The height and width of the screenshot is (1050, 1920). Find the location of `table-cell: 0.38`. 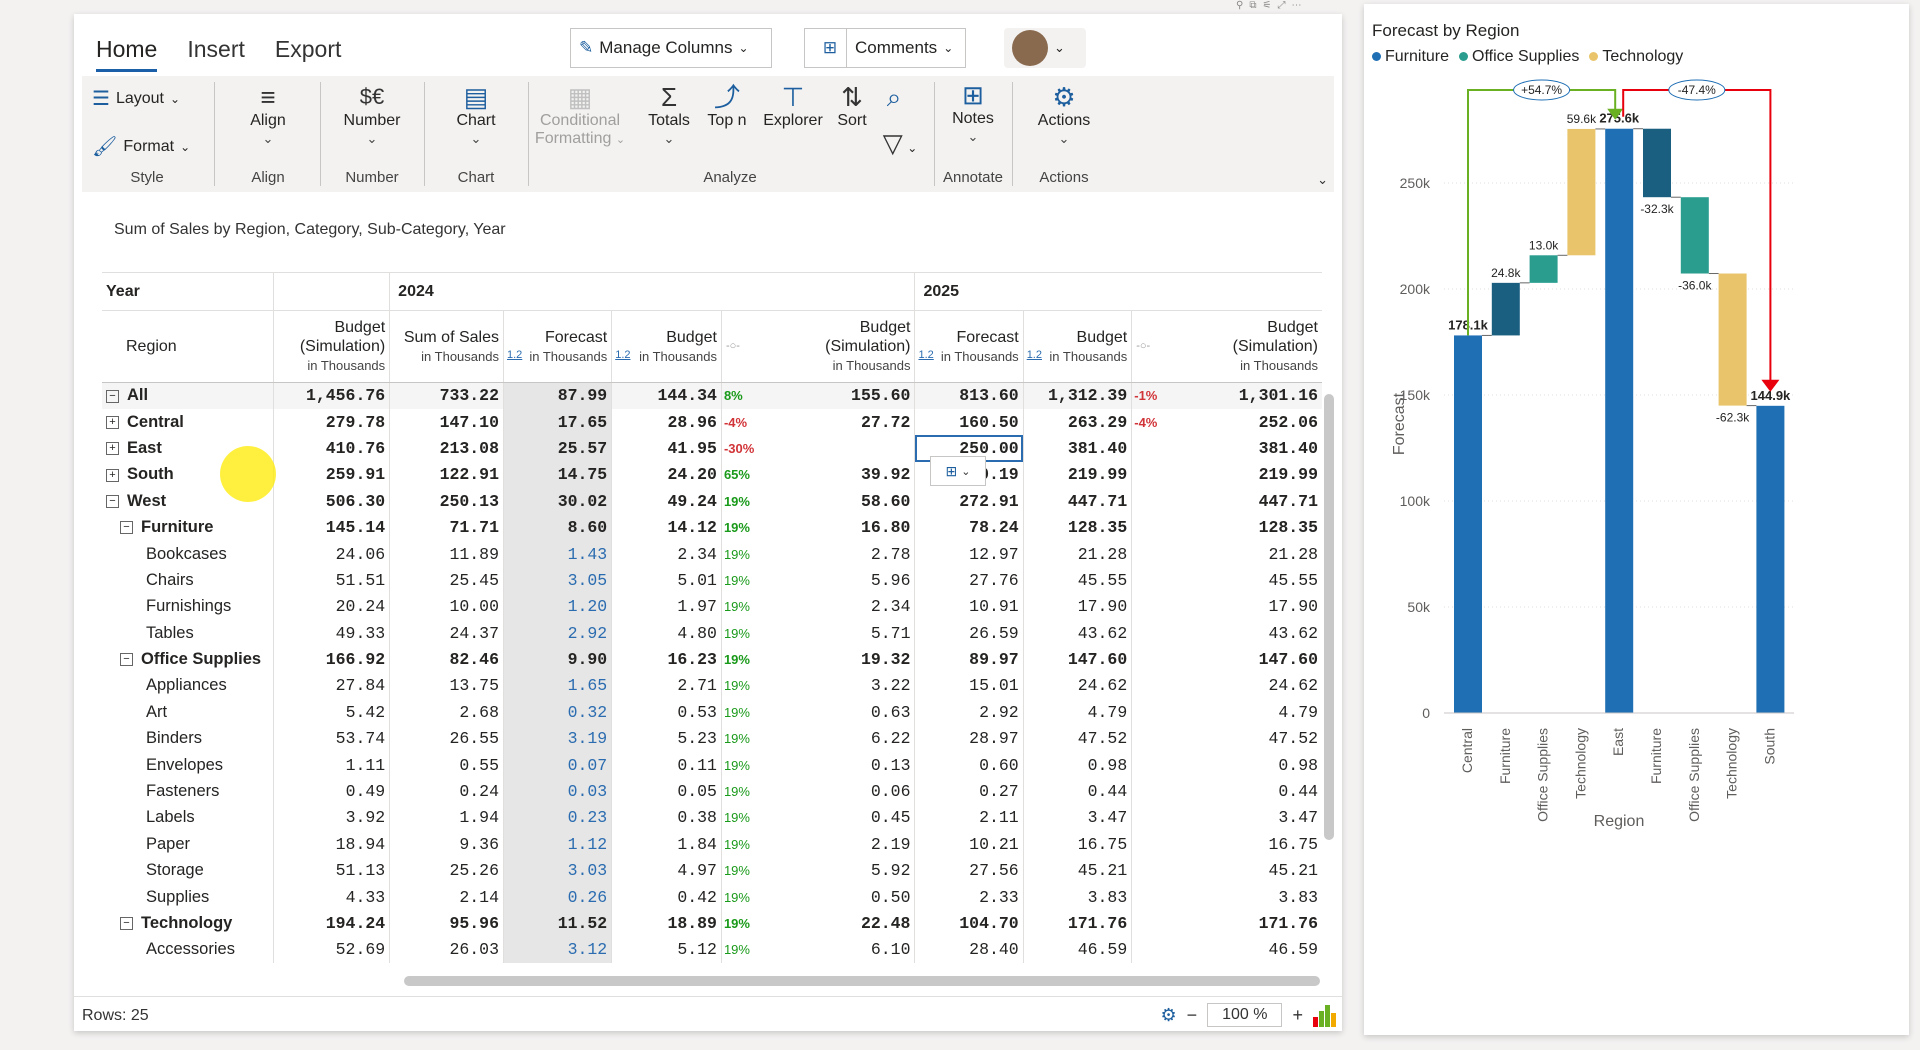

table-cell: 0.38 is located at coordinates (666, 818).